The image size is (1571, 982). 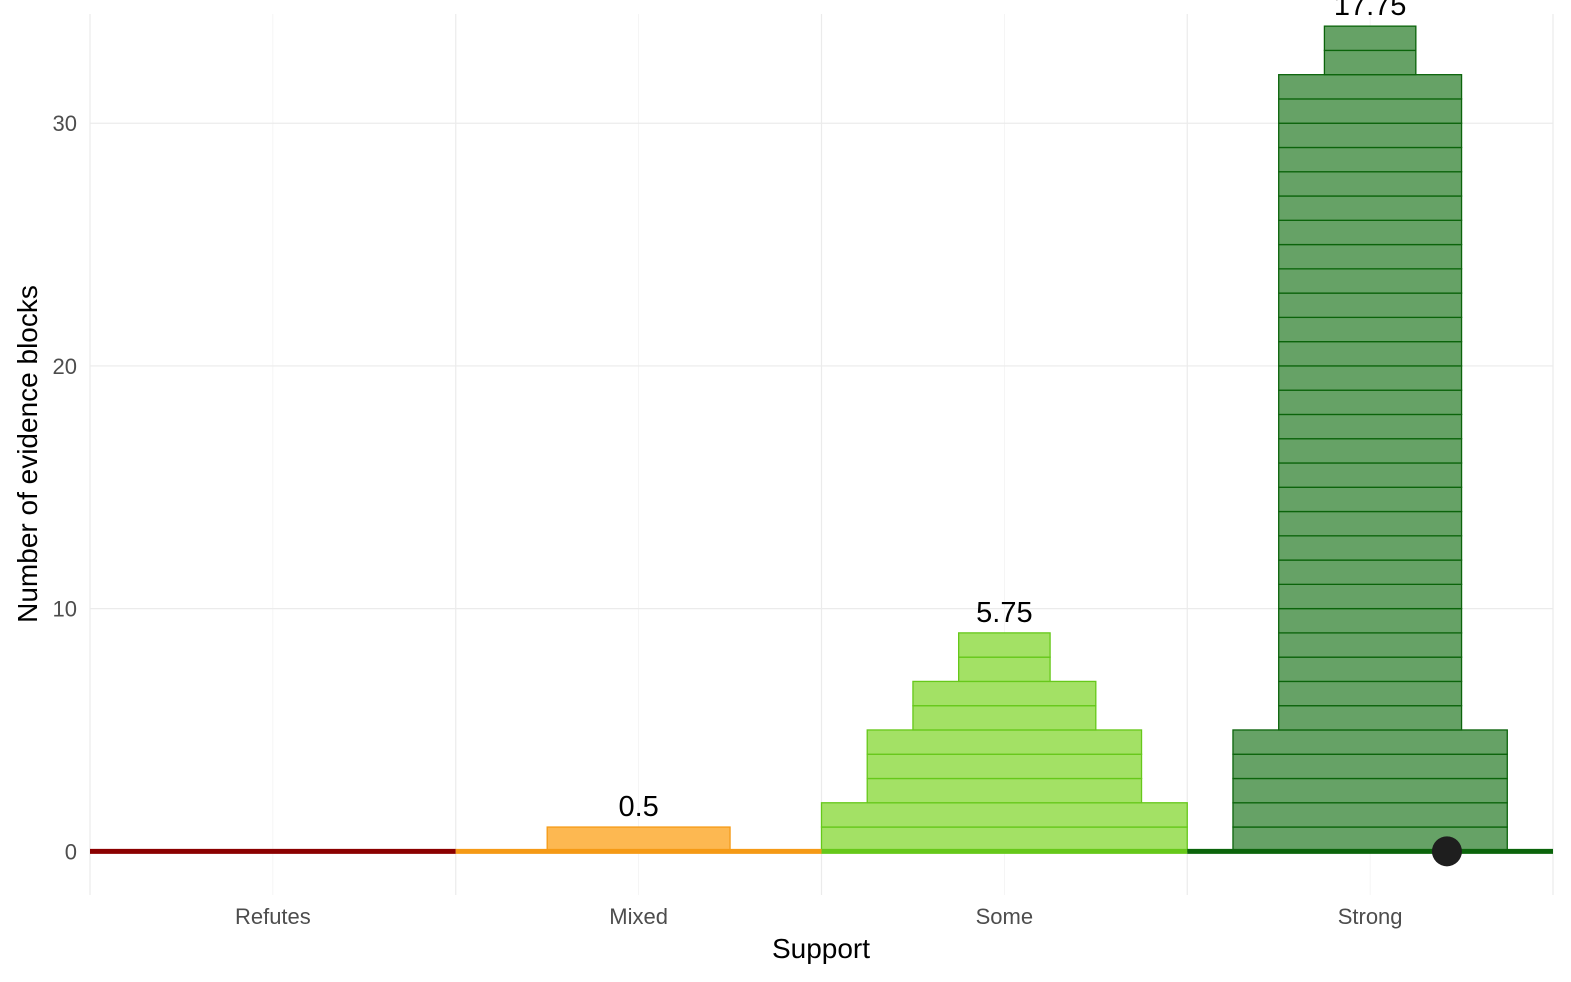 I want to click on x-tick-label-some: Some, so click(x=1004, y=916).